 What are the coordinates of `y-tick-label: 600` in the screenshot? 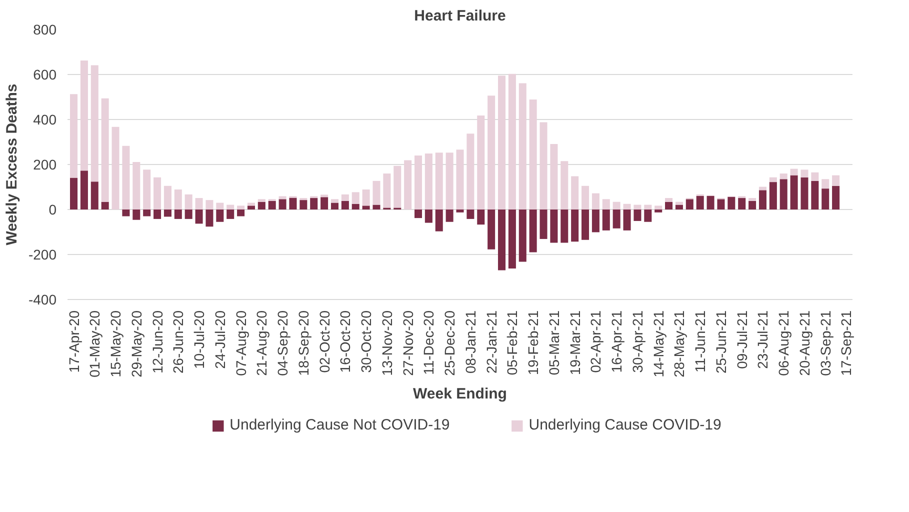 It's located at (45, 74).